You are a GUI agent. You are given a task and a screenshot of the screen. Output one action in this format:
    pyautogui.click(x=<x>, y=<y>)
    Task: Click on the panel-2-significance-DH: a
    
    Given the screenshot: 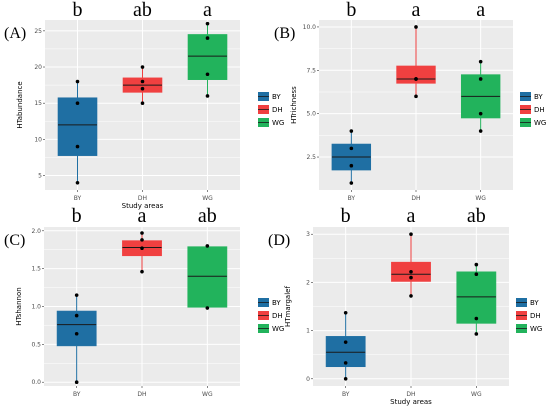 What is the action you would take?
    pyautogui.click(x=416, y=10)
    